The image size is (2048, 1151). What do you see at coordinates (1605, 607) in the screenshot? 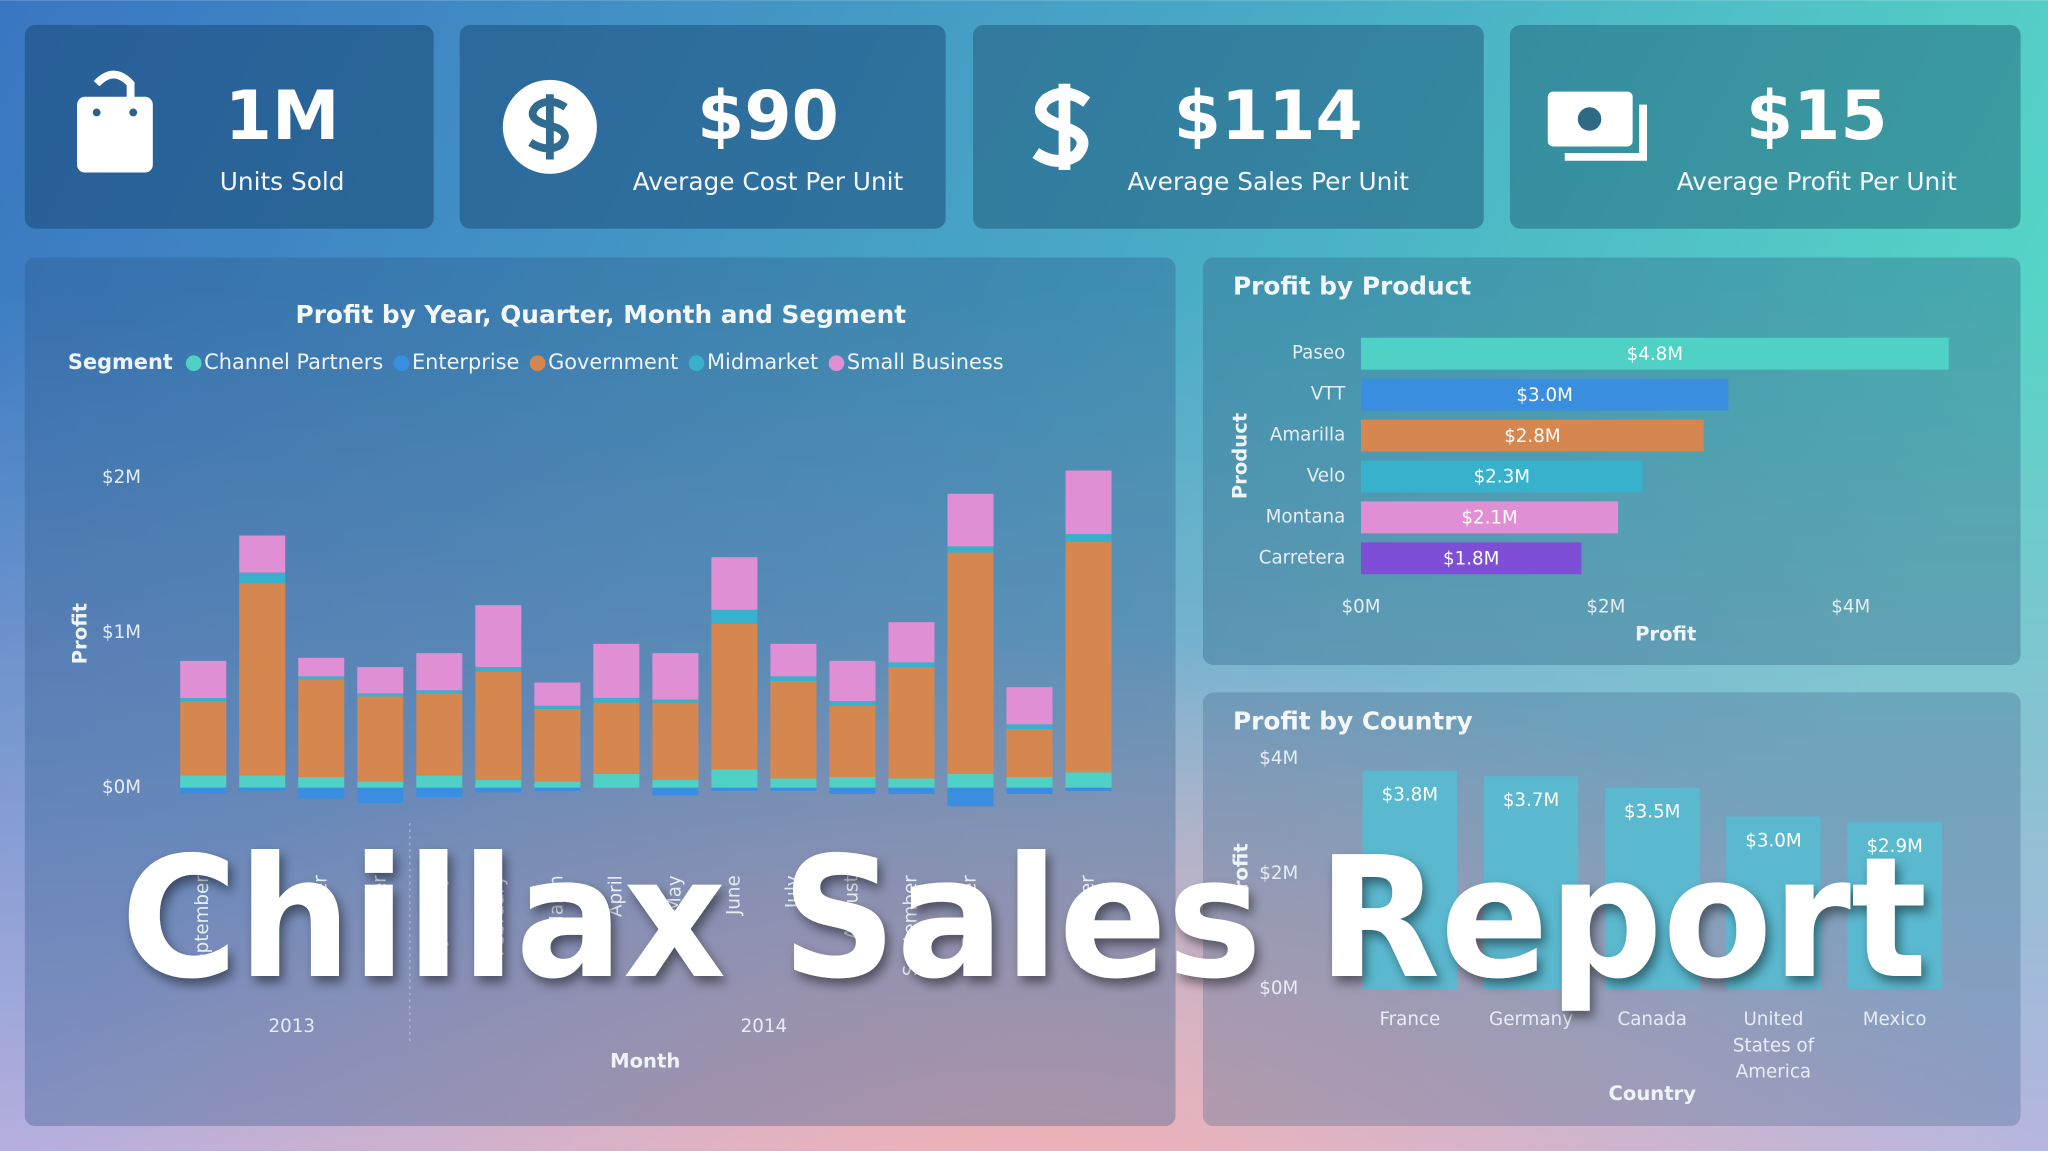
I see `x-tick-label: $2M` at bounding box center [1605, 607].